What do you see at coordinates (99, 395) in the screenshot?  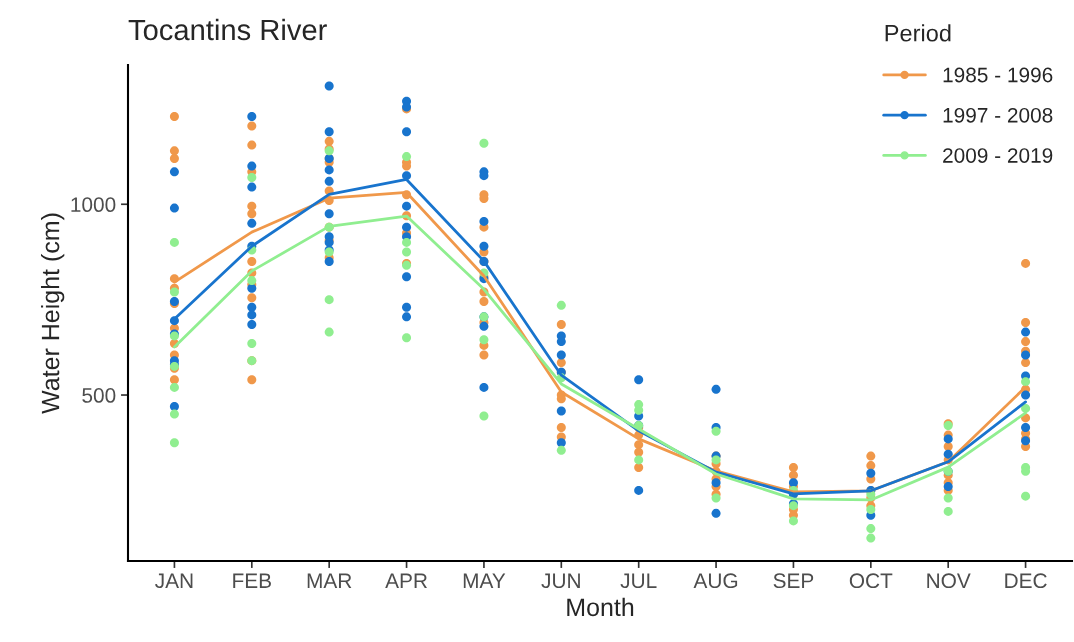 I see `y-tick-label: 500` at bounding box center [99, 395].